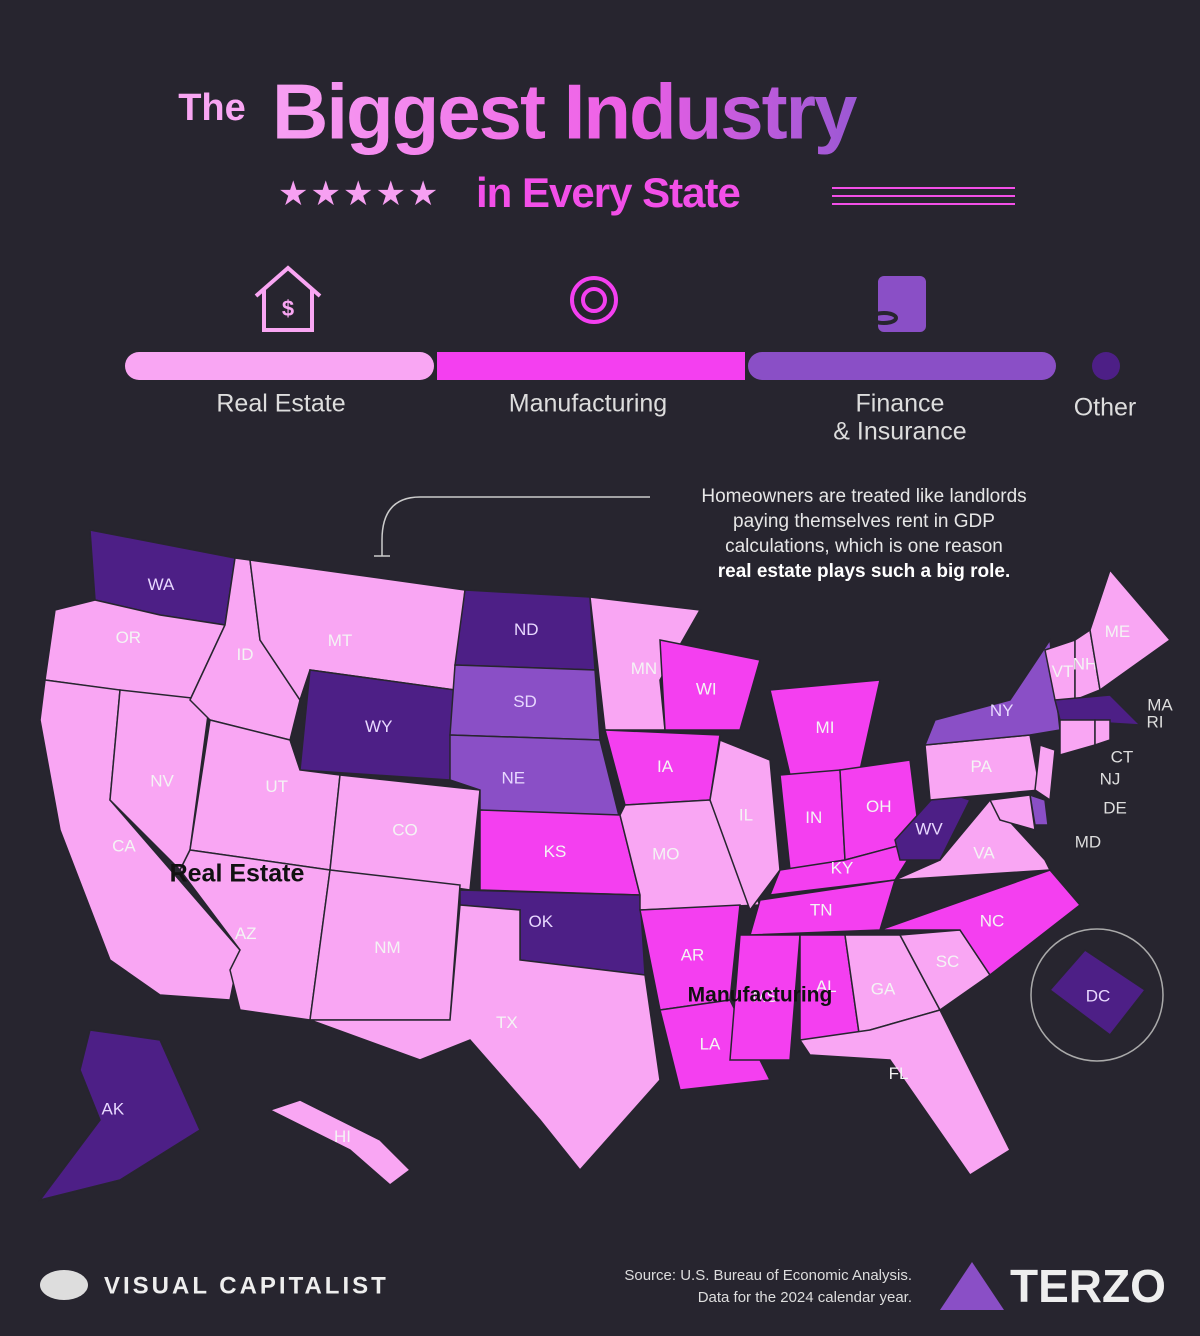 This screenshot has height=1336, width=1200. What do you see at coordinates (1063, 671) in the screenshot?
I see `state-label: VT` at bounding box center [1063, 671].